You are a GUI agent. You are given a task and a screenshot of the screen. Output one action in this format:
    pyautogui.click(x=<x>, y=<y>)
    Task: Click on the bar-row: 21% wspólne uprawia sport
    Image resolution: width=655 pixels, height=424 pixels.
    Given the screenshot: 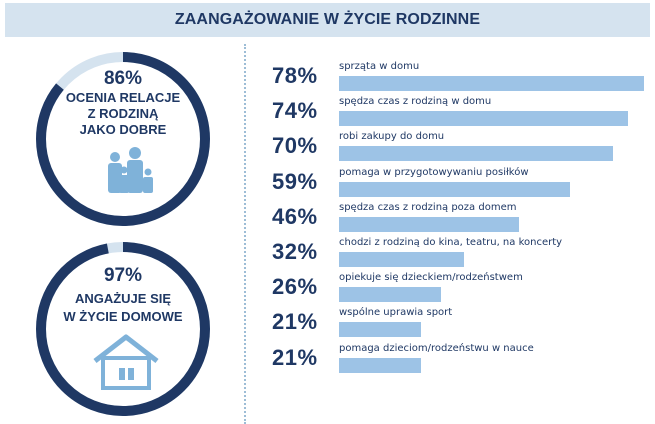 What is the action you would take?
    pyautogui.click(x=462, y=324)
    